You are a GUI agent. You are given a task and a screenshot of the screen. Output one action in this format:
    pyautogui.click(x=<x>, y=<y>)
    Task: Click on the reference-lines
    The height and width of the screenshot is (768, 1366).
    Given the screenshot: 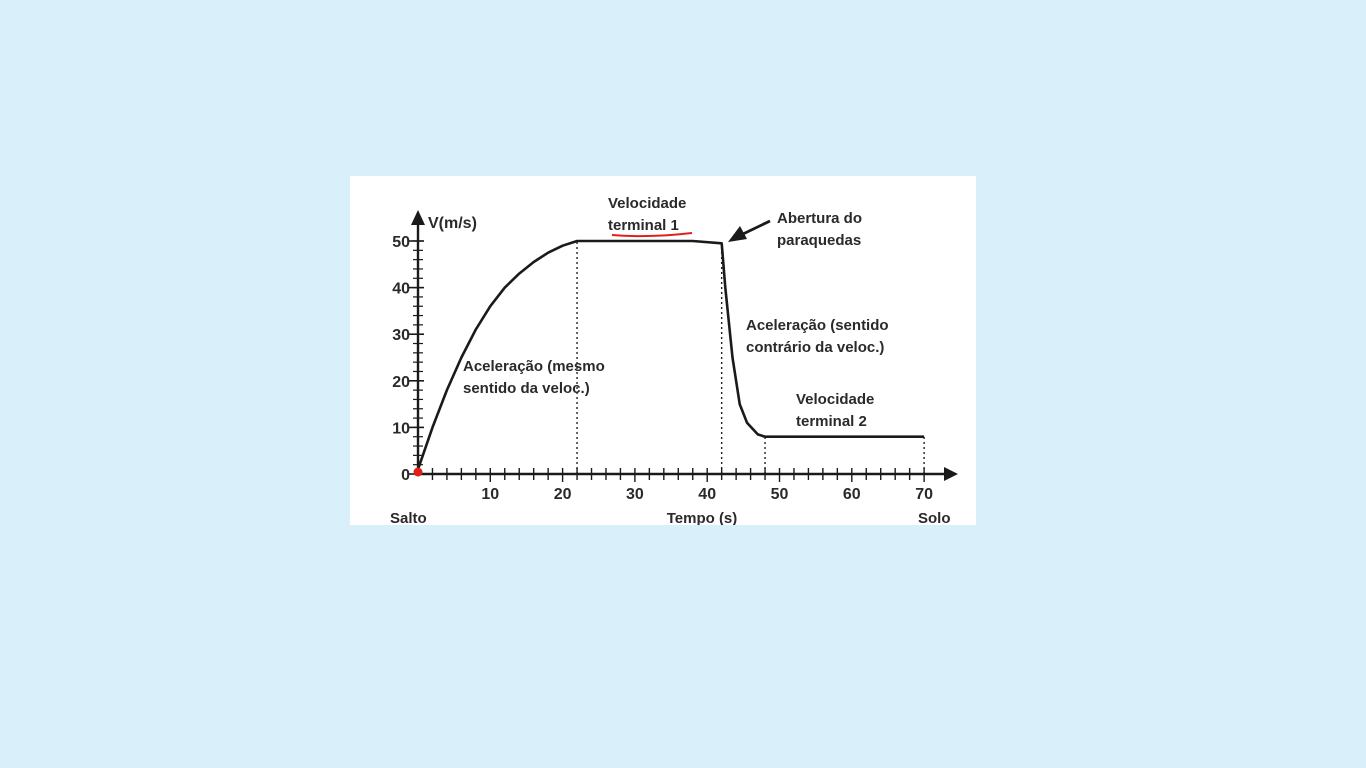 What is the action you would take?
    pyautogui.click(x=750, y=357)
    